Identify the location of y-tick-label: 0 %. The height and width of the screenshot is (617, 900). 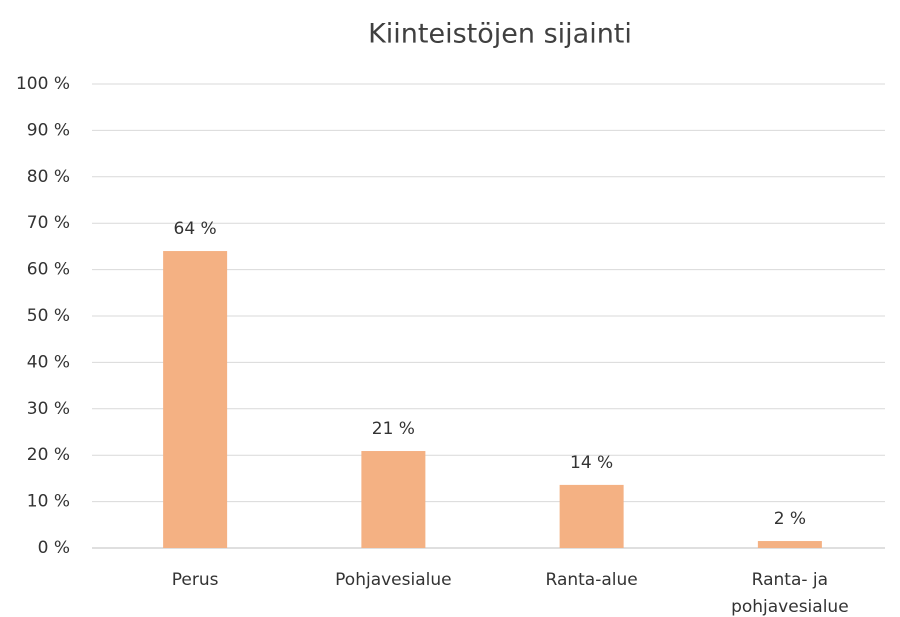
(54, 548).